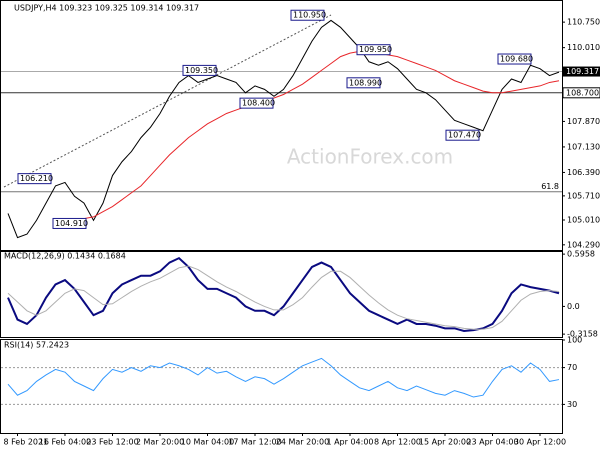 This screenshot has height=450, width=600. I want to click on annotation-label: 104.910, so click(71, 223).